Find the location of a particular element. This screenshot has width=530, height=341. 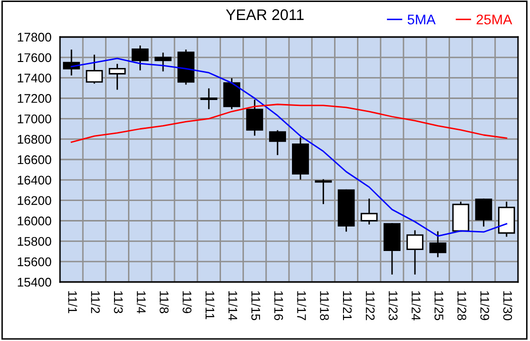

y-tick-label: 17600 is located at coordinates (35, 57).